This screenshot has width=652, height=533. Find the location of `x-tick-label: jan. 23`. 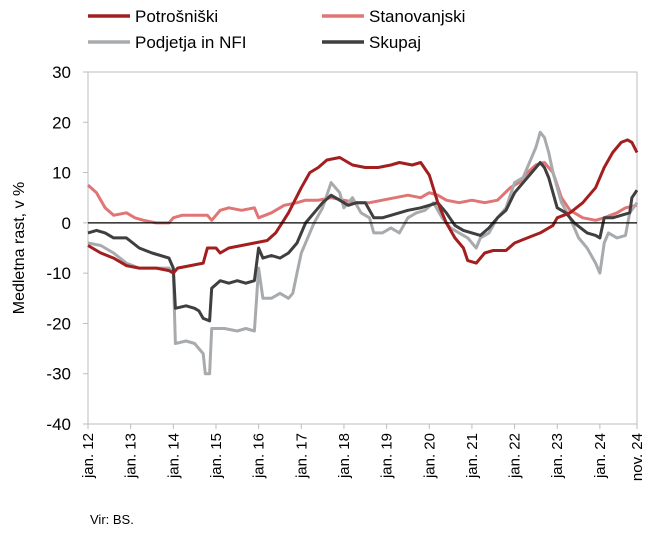

x-tick-label: jan. 23 is located at coordinates (557, 456).